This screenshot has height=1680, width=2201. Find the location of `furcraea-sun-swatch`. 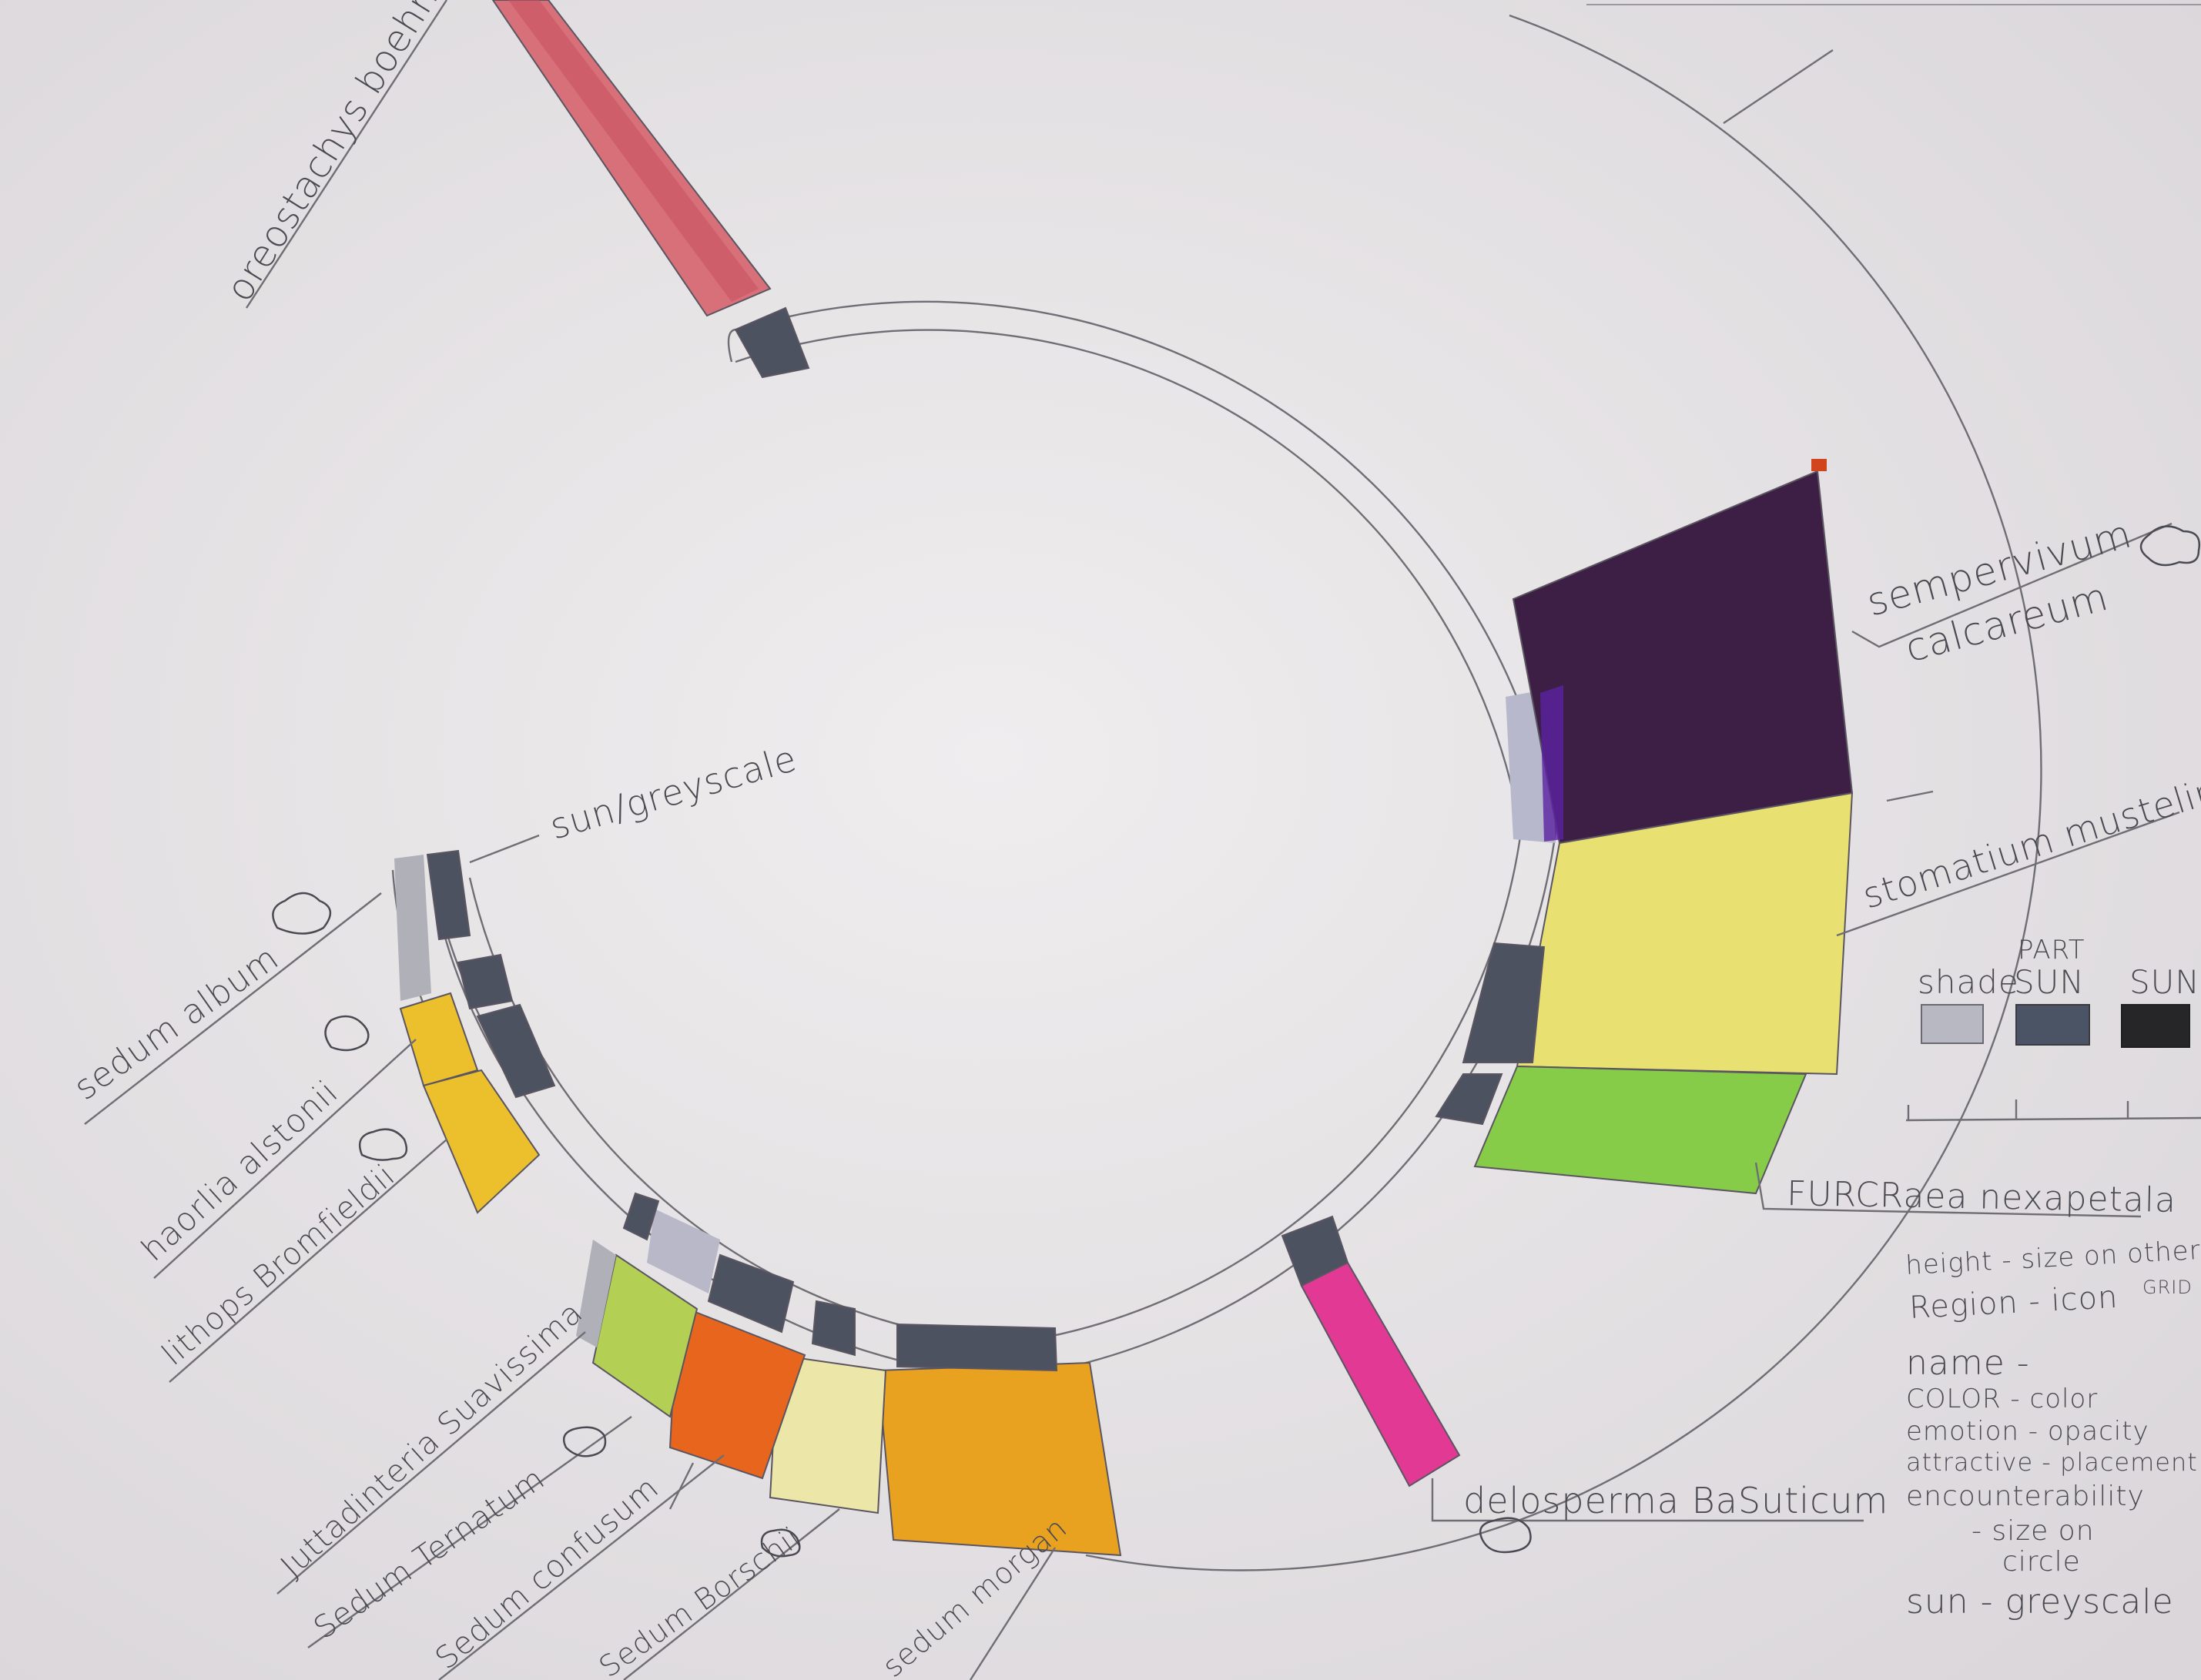

furcraea-sun-swatch is located at coordinates (1469, 1099).